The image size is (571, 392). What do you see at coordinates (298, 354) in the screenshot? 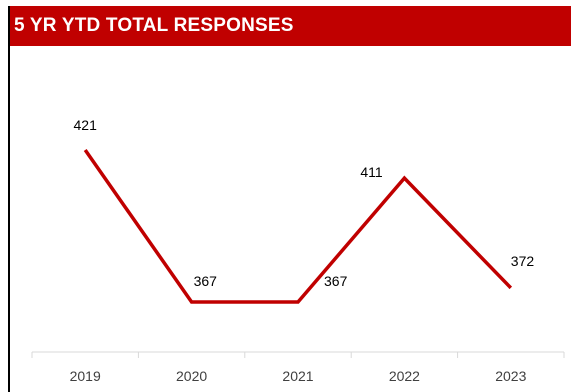
I see `x-axis` at bounding box center [298, 354].